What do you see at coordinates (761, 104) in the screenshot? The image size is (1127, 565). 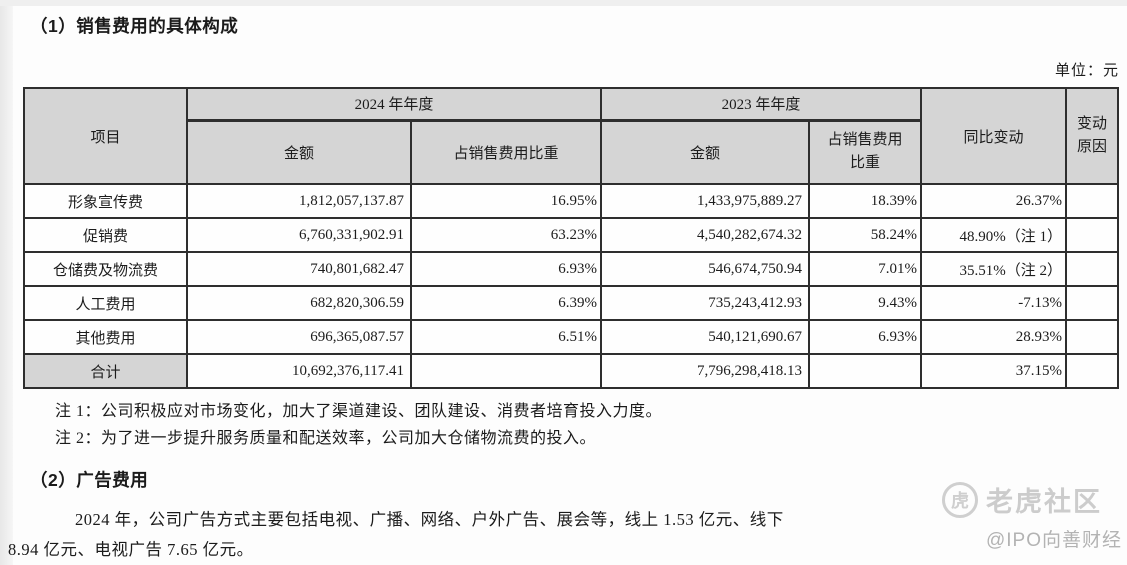 I see `col-header-2023: 2023 年年度` at bounding box center [761, 104].